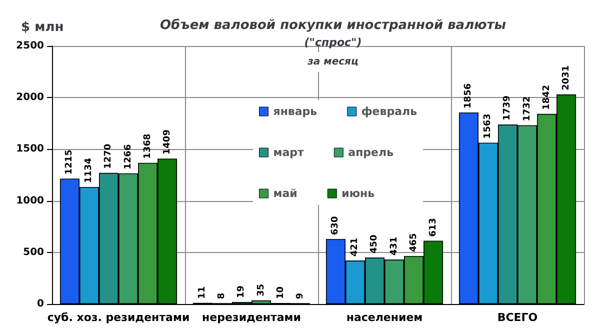  What do you see at coordinates (566, 77) in the screenshot?
I see `data-label: 2031` at bounding box center [566, 77].